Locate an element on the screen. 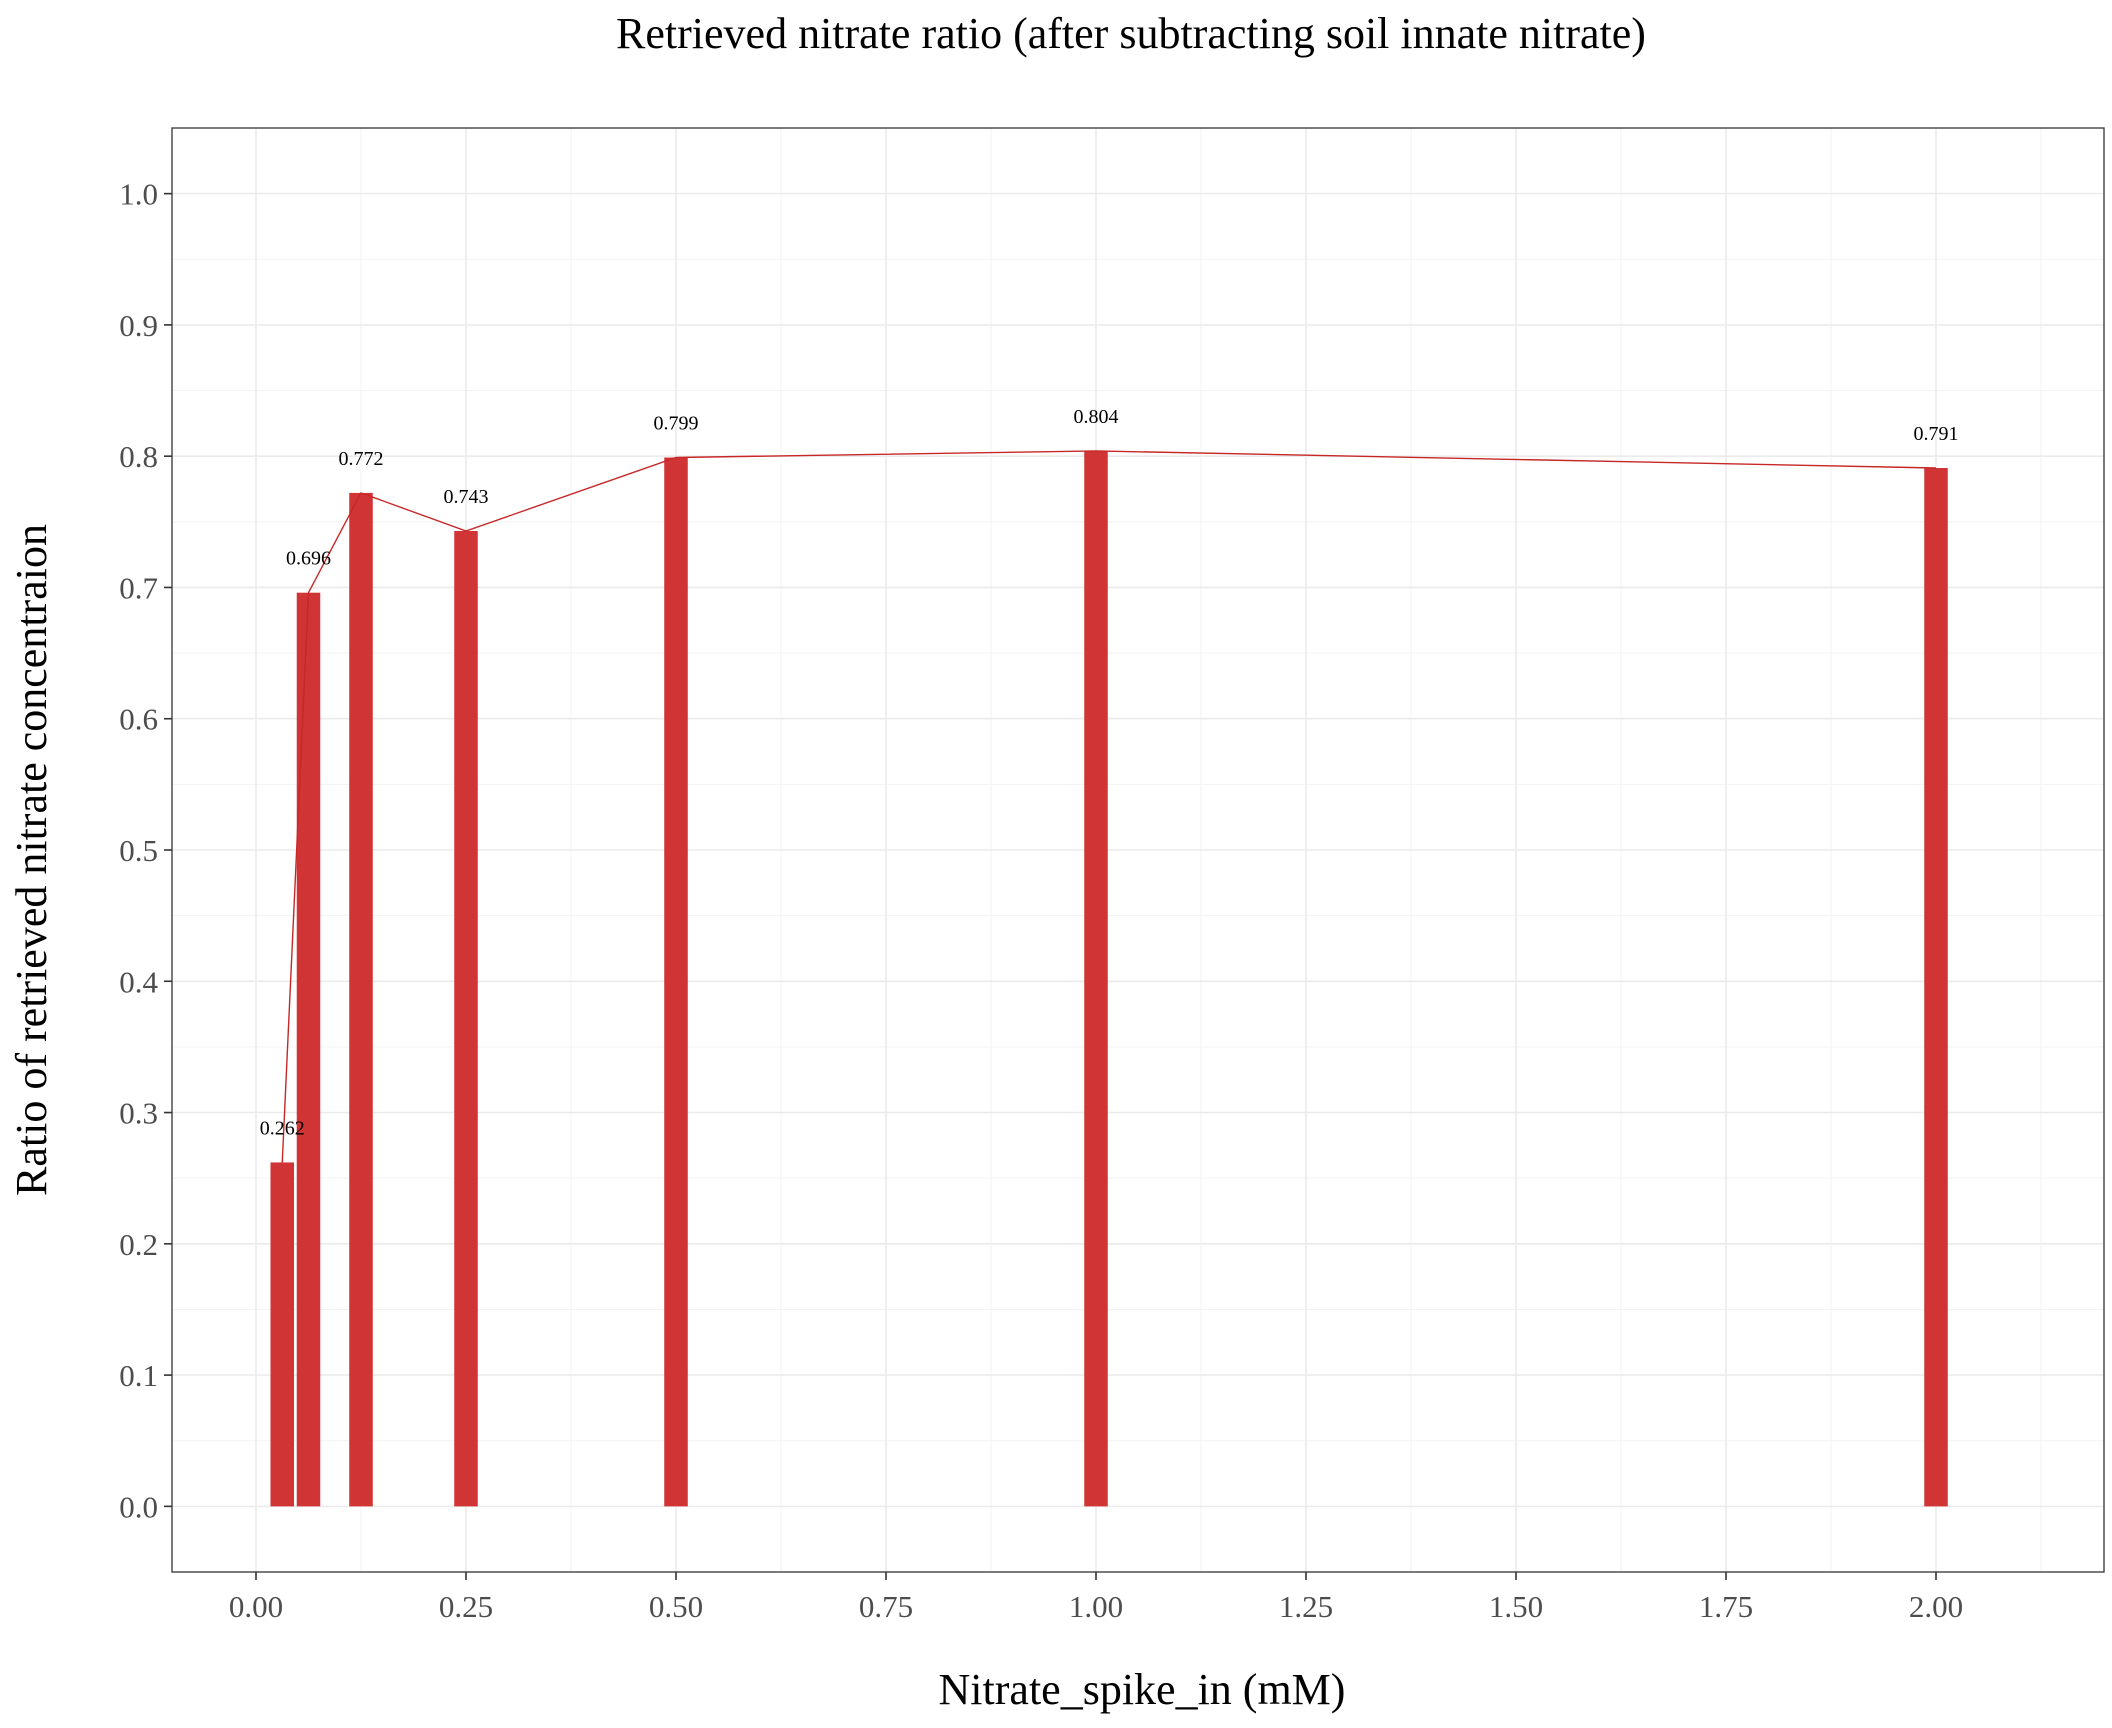 Image resolution: width=2112 pixels, height=1728 pixels. x-tick-label: 1.00 is located at coordinates (1096, 1606).